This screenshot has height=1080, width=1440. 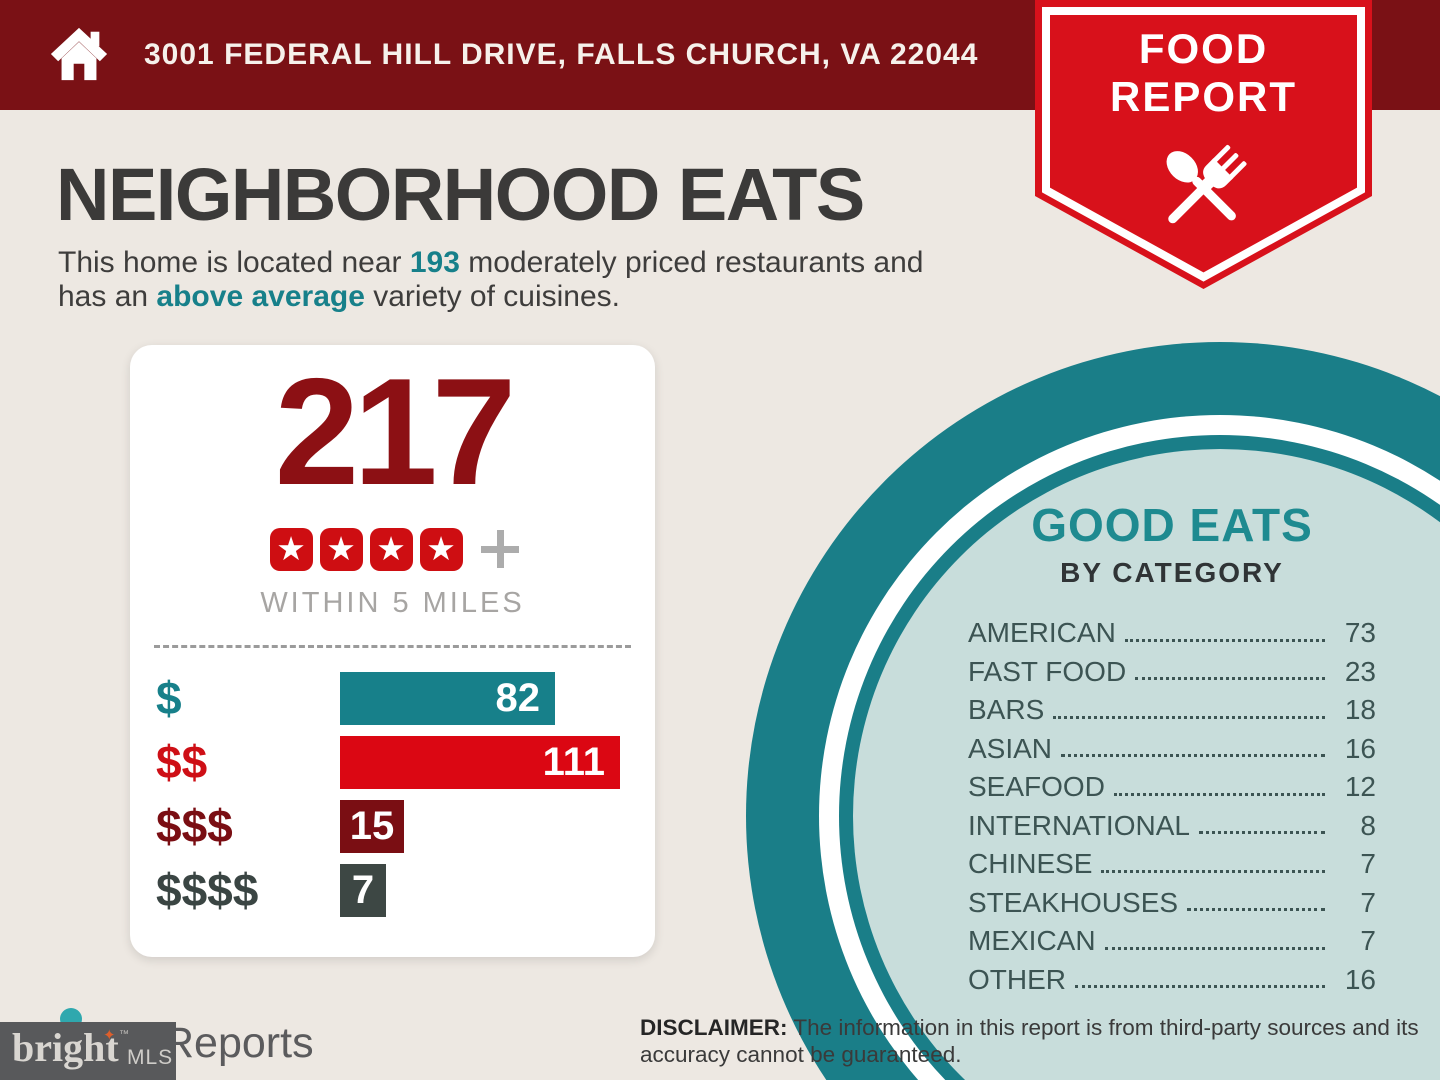 I want to click on badge-title-line1: FOOD, so click(x=1203, y=48).